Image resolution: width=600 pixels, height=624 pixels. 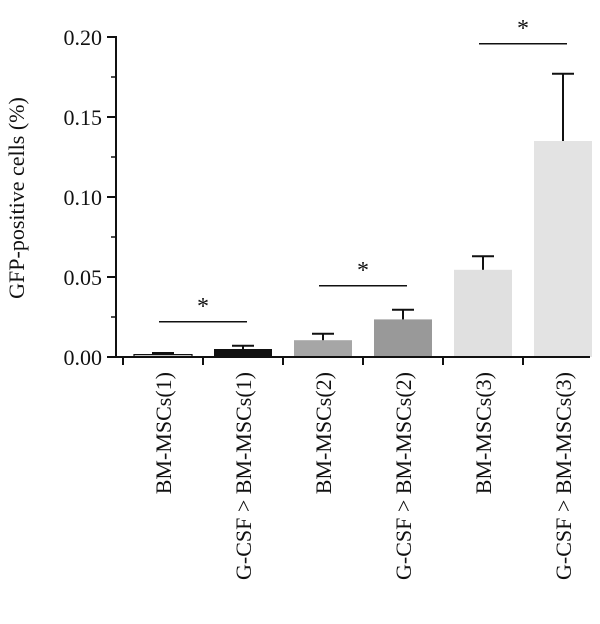 I want to click on y-tick-label-4: 0.20, so click(x=83, y=37).